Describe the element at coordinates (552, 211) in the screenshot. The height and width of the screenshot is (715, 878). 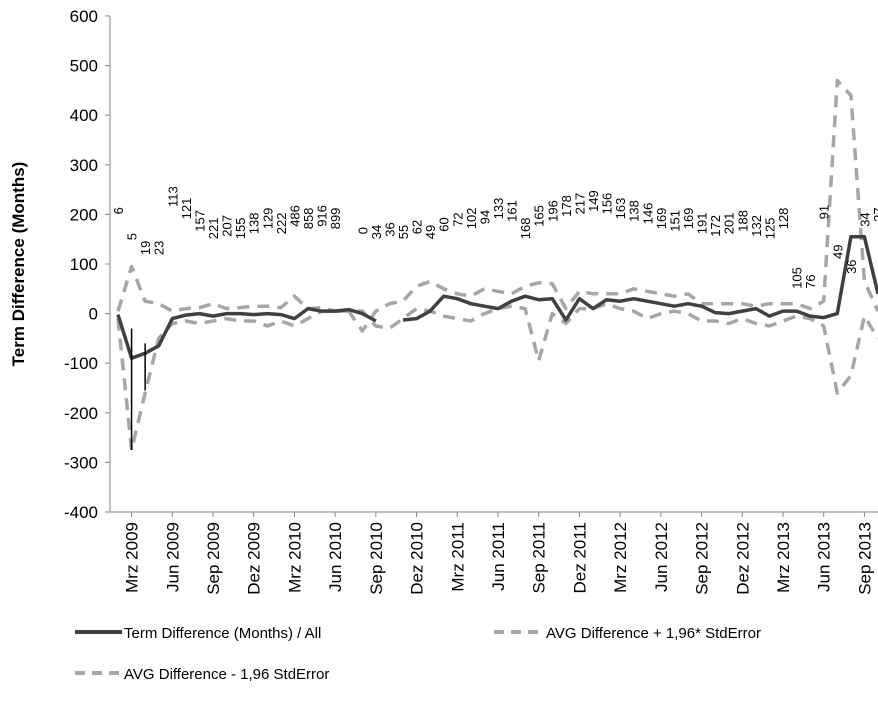
I see `count-label: 196` at that location.